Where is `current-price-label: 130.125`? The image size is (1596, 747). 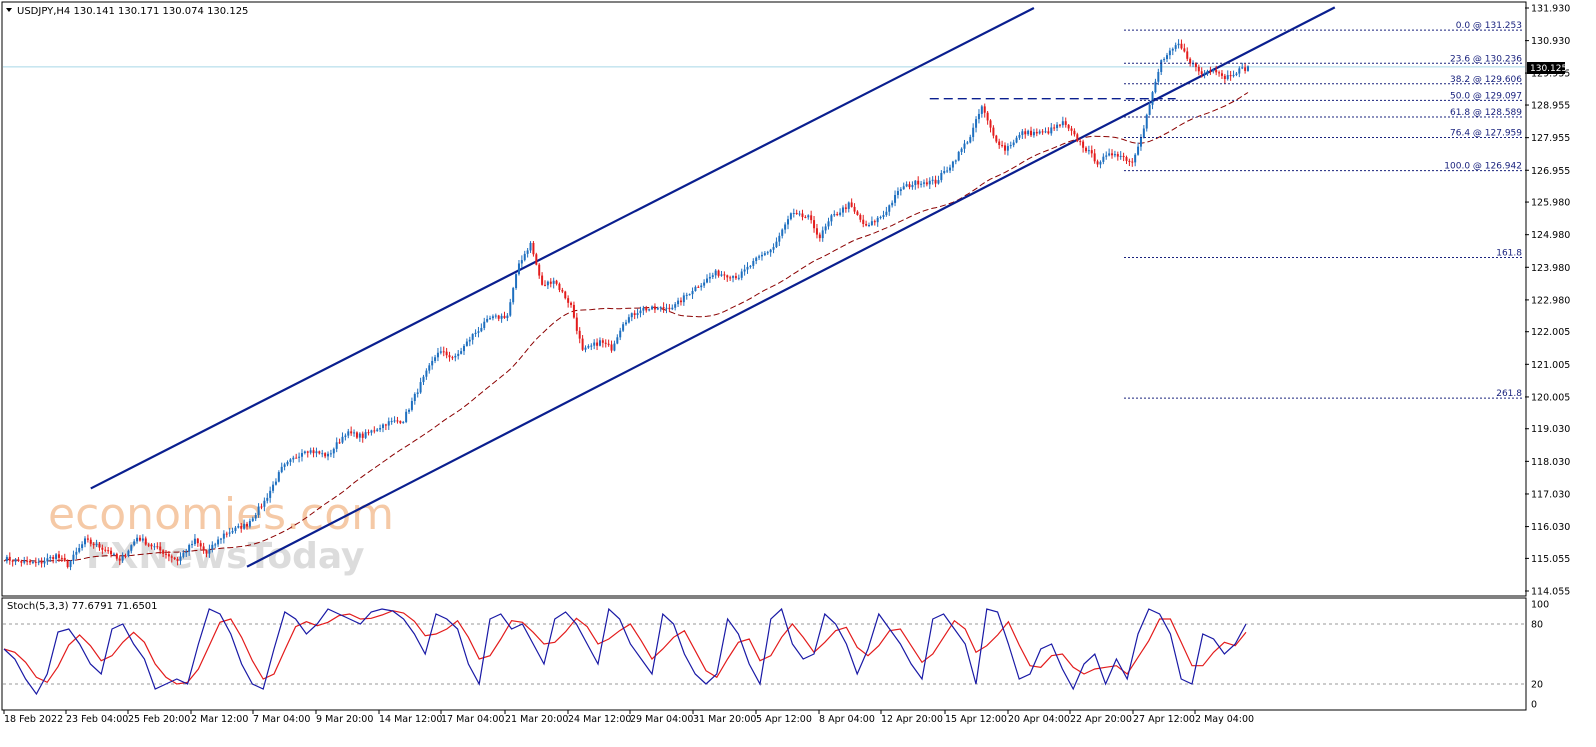 current-price-label: 130.125 is located at coordinates (1548, 69).